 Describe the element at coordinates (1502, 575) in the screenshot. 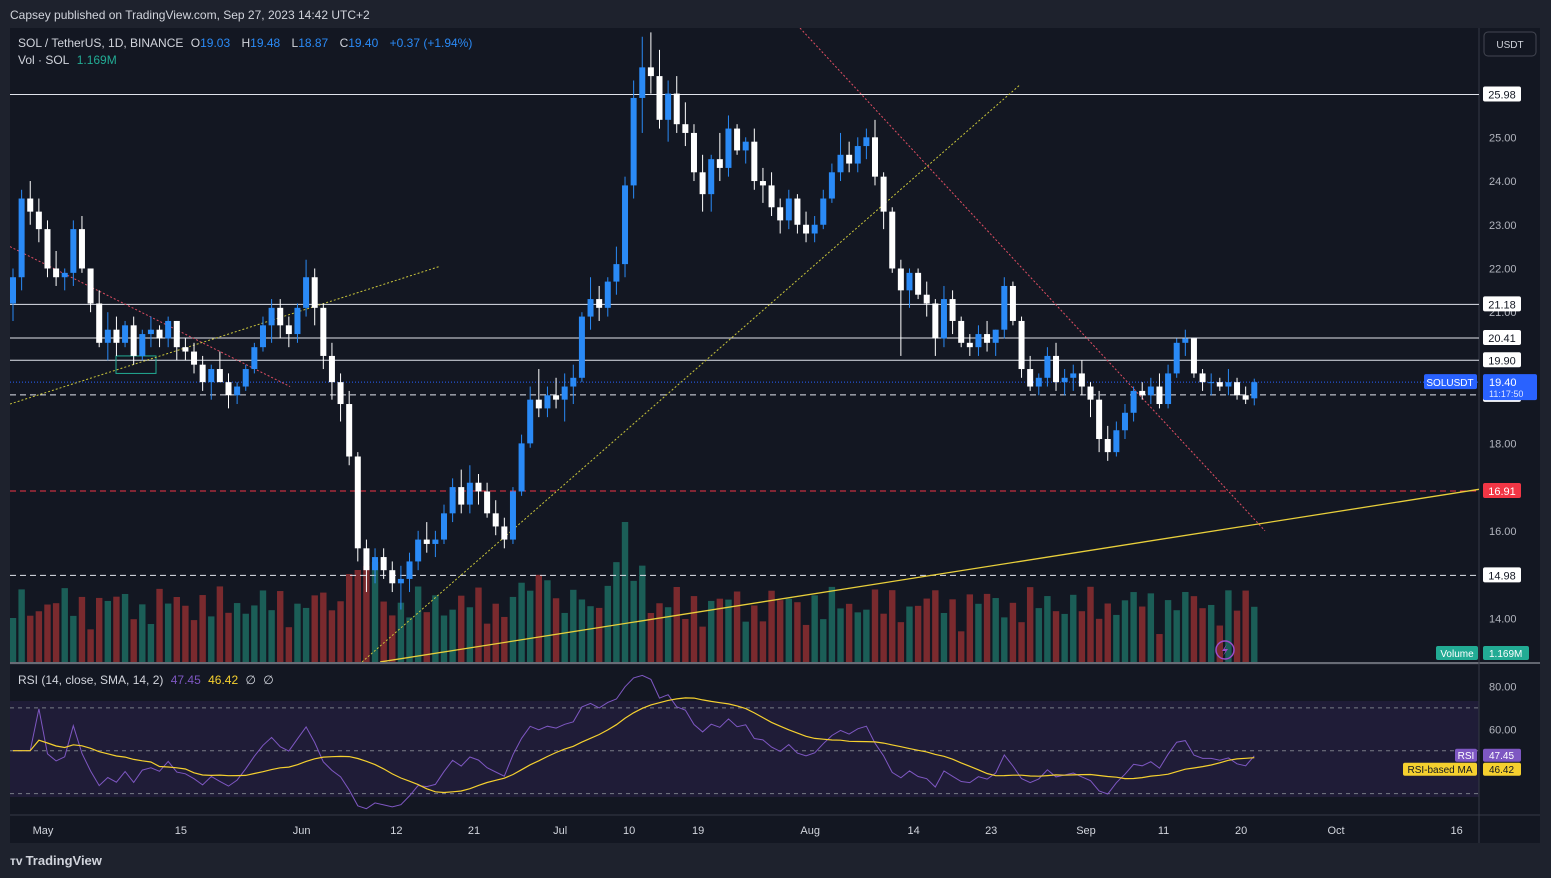

I see `level-tag` at that location.